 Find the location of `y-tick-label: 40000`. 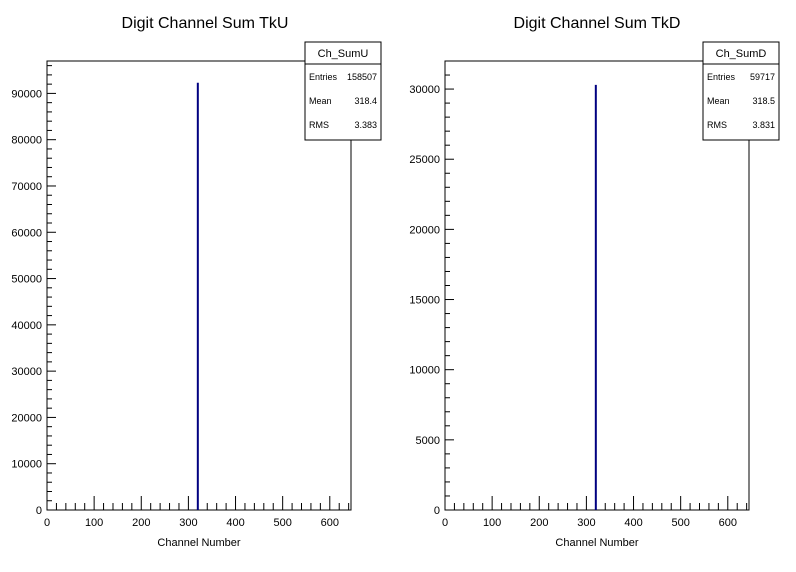

y-tick-label: 40000 is located at coordinates (26, 326).